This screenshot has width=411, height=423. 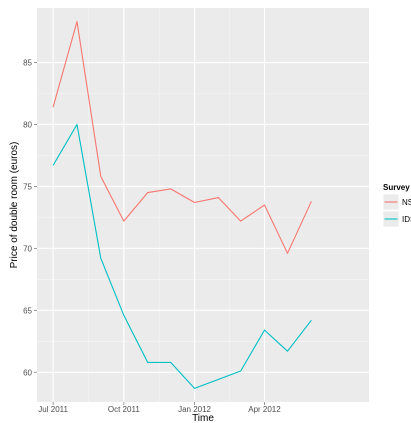 I want to click on y-tick-label: 60, so click(x=27, y=372).